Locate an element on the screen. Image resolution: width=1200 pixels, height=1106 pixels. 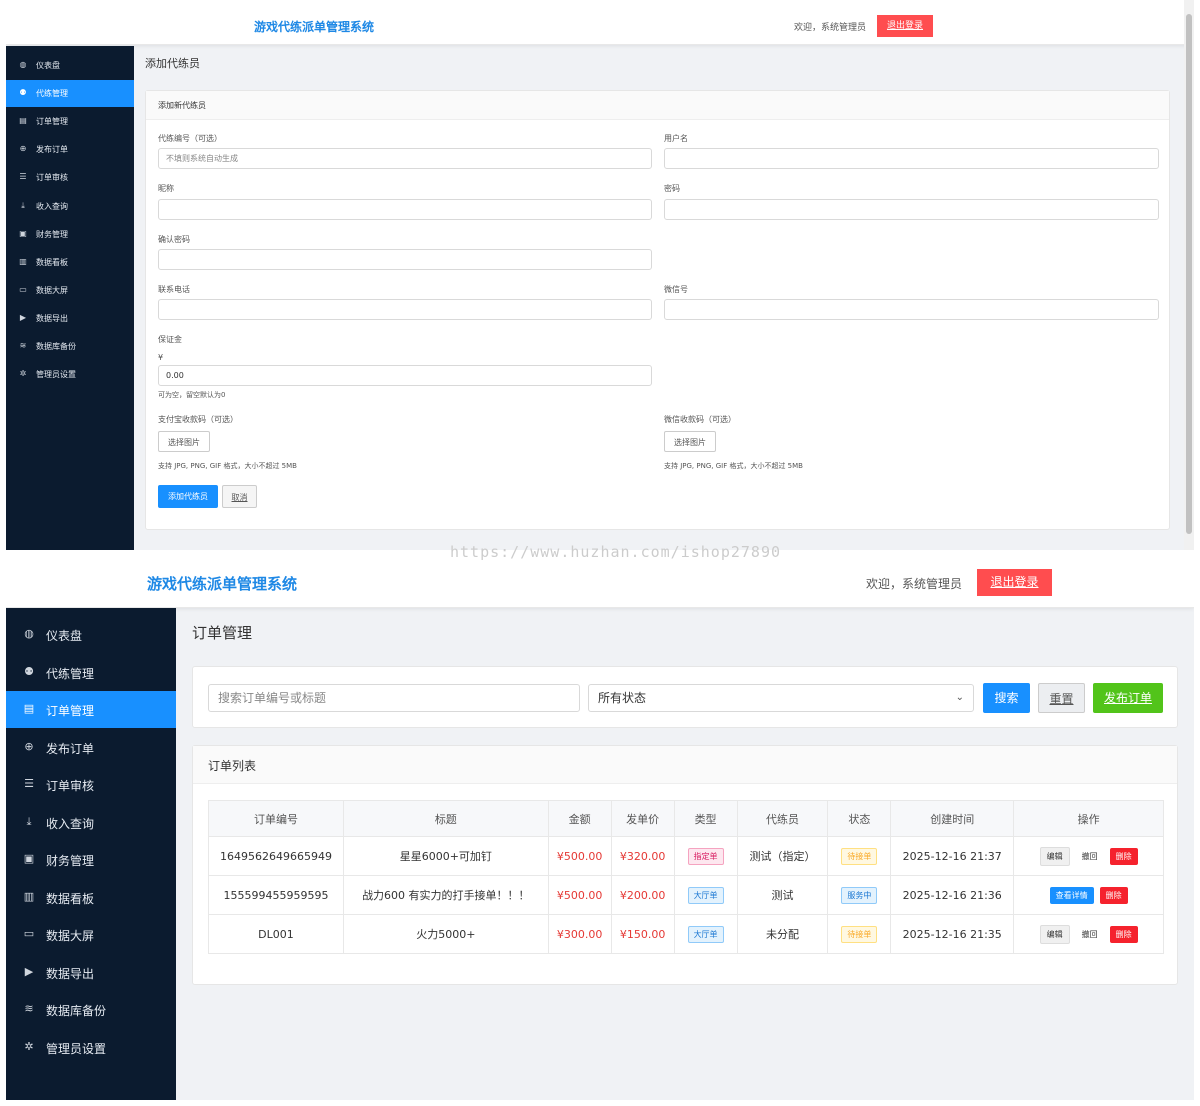
publish-order-button: 发布订单 is located at coordinates (1128, 698).